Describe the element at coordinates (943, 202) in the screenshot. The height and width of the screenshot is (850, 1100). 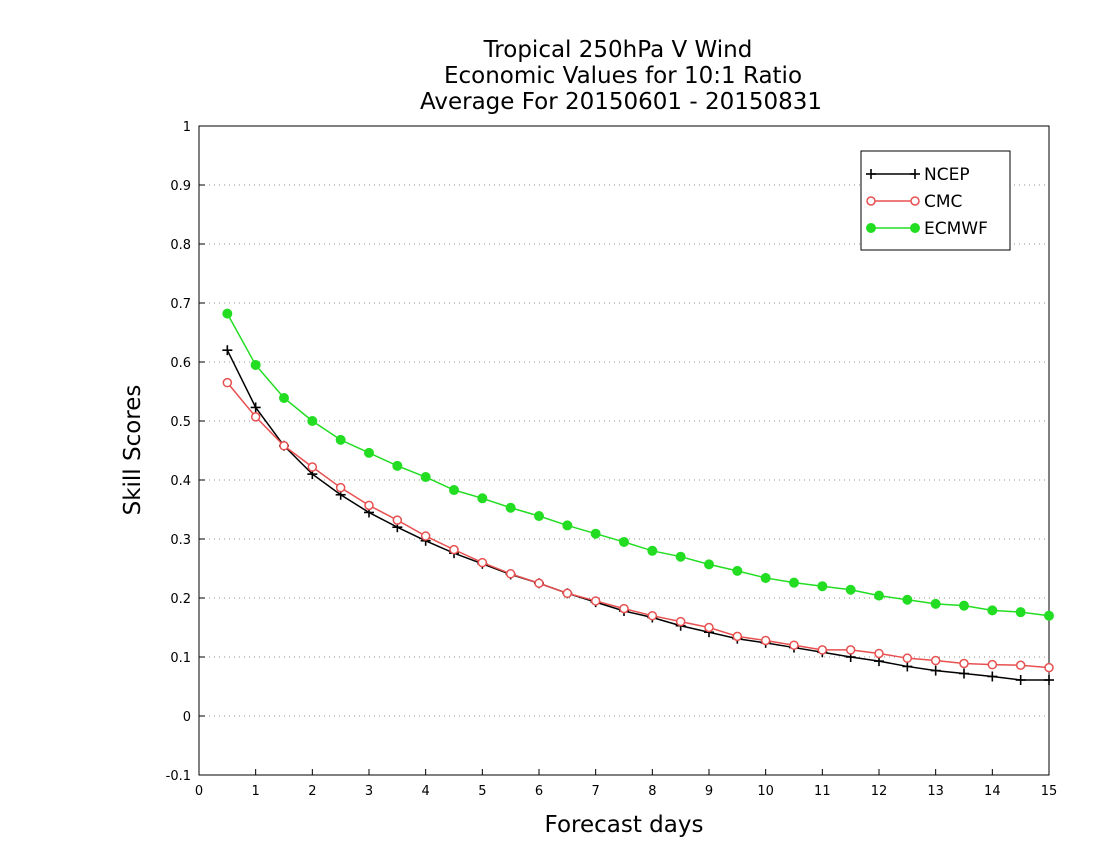
I see `legend-label-cmc: CMC` at that location.